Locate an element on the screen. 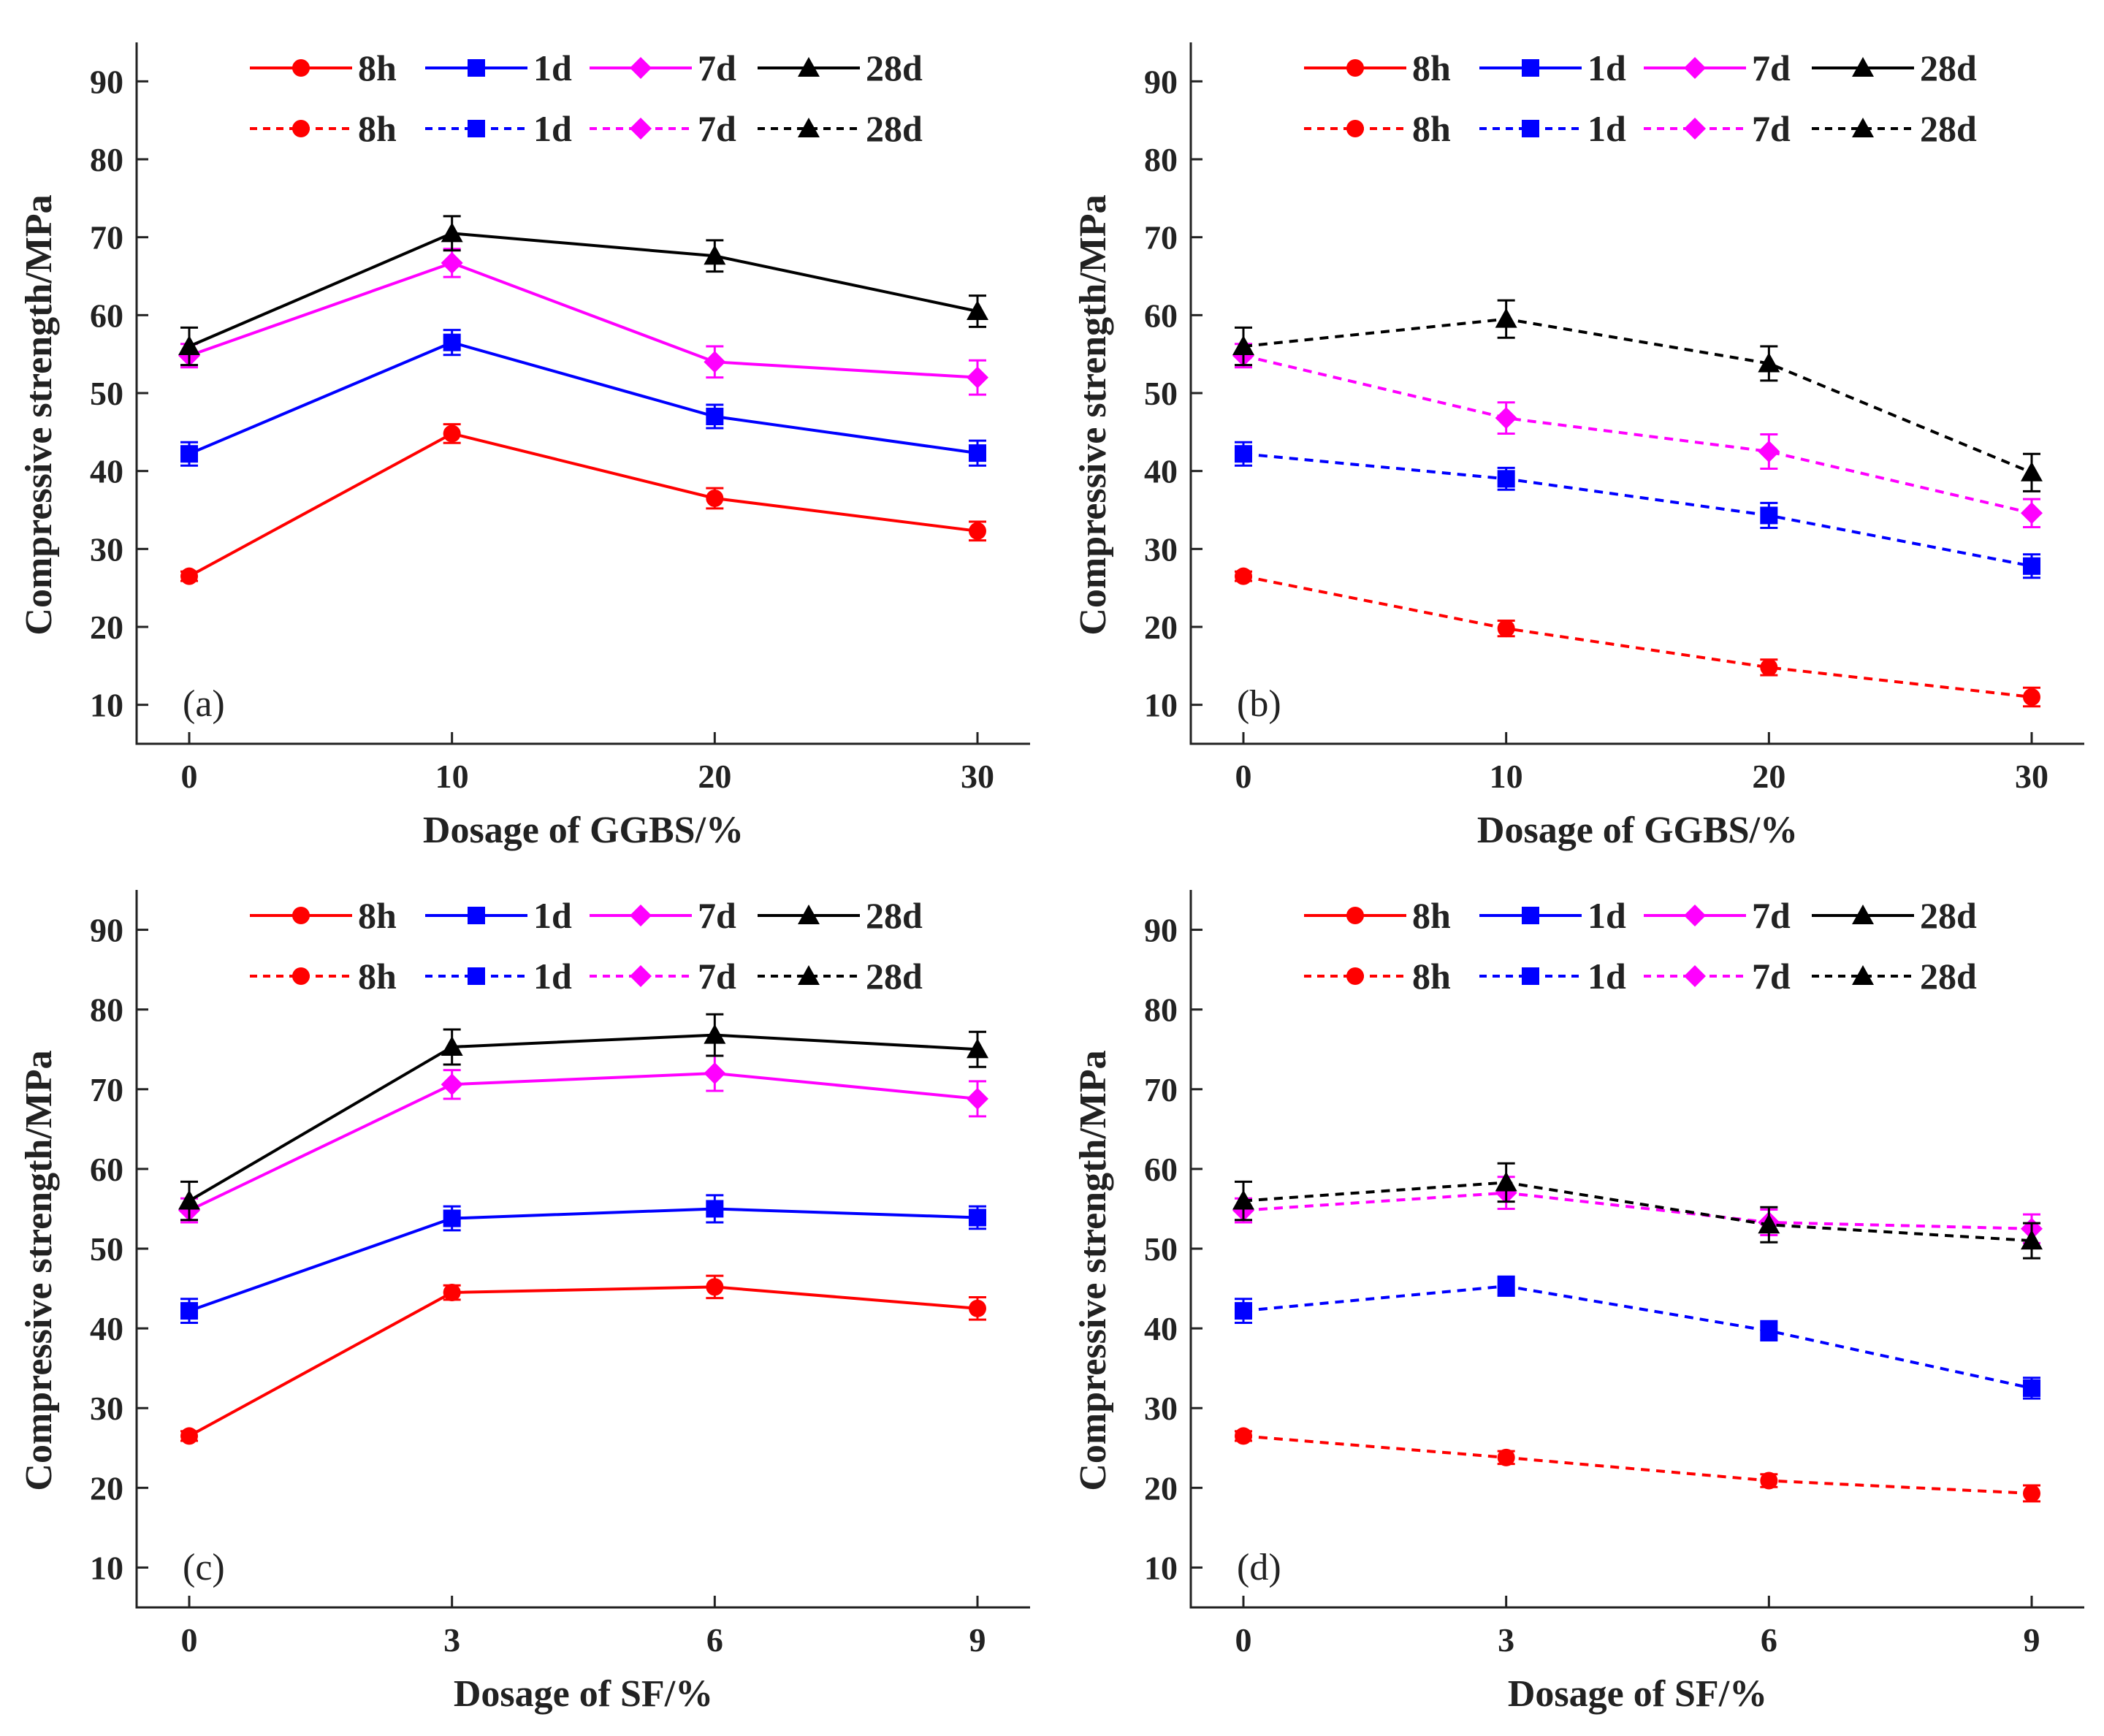 The height and width of the screenshot is (1736, 2104). y-tick-label: 80 is located at coordinates (1161, 159).